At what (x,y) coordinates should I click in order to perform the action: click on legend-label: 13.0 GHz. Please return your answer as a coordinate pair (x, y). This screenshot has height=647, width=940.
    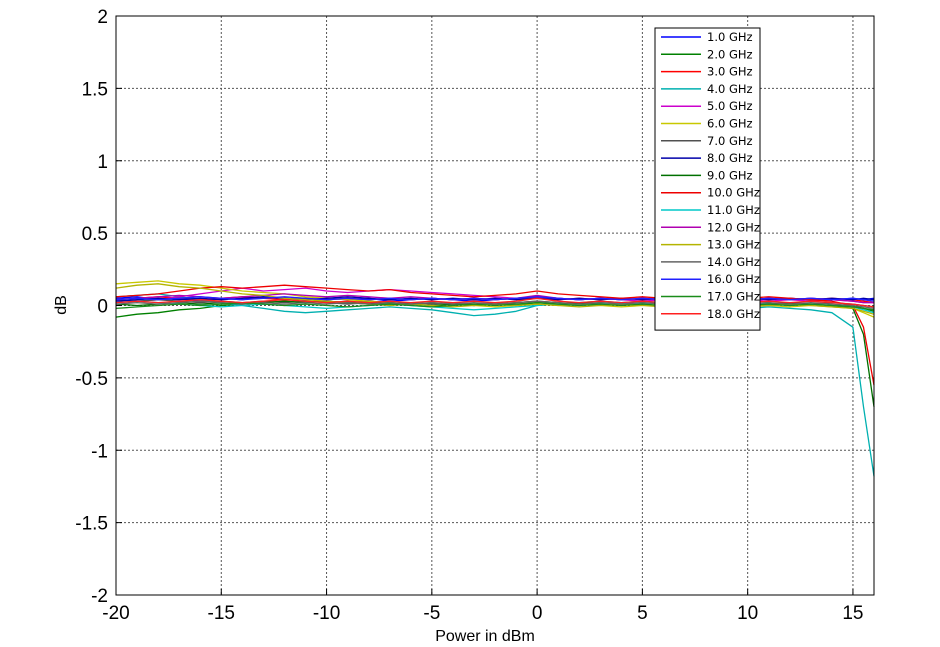
    Looking at the image, I should click on (733, 245).